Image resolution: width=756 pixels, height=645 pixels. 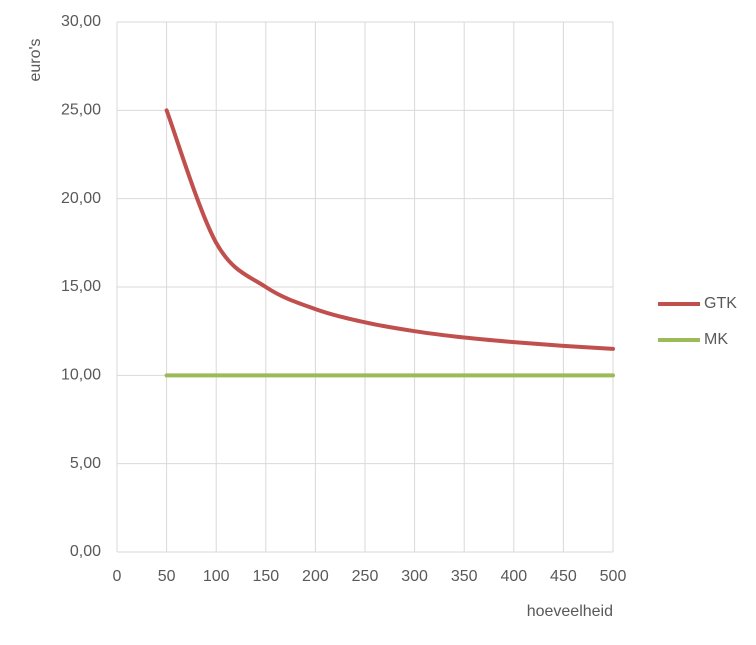 I want to click on y-tick-label: 10,00, so click(x=81, y=375).